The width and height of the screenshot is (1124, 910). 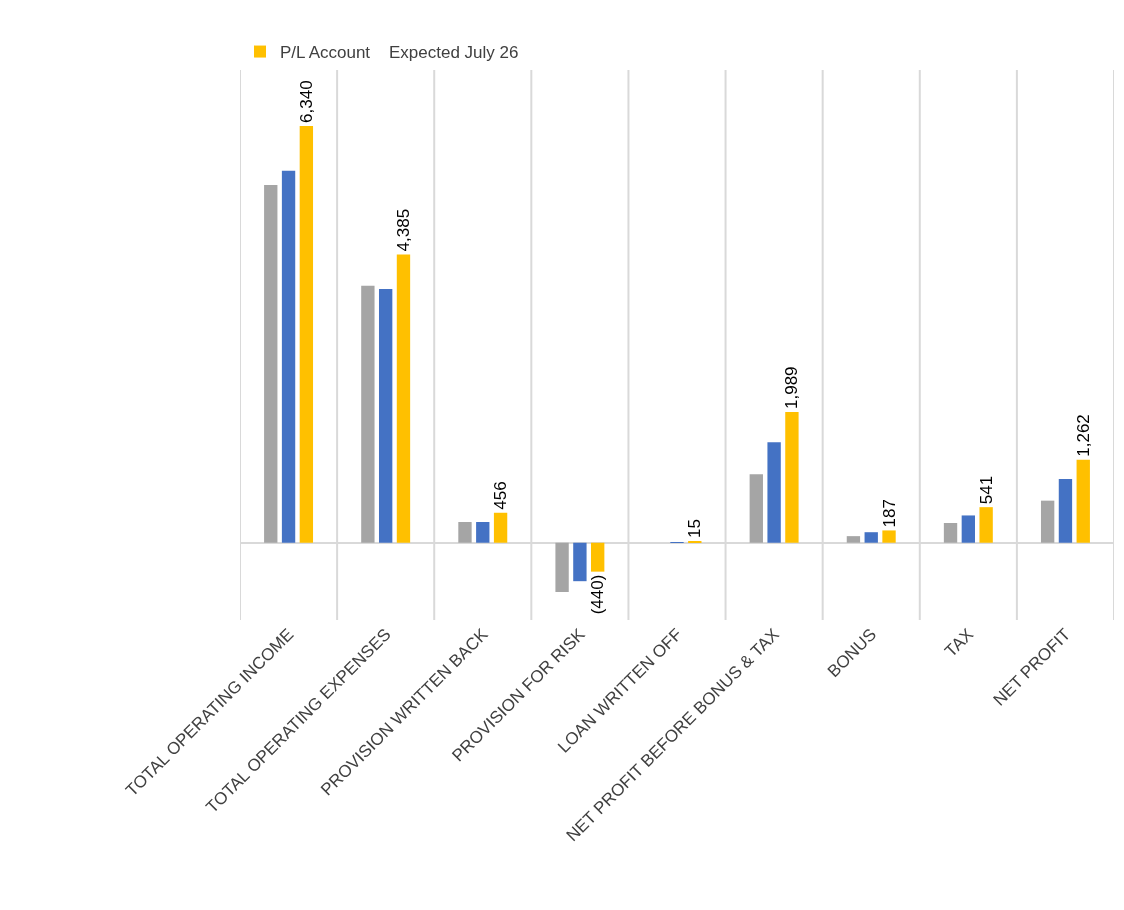 I want to click on data-label: 1,262, so click(x=1083, y=435).